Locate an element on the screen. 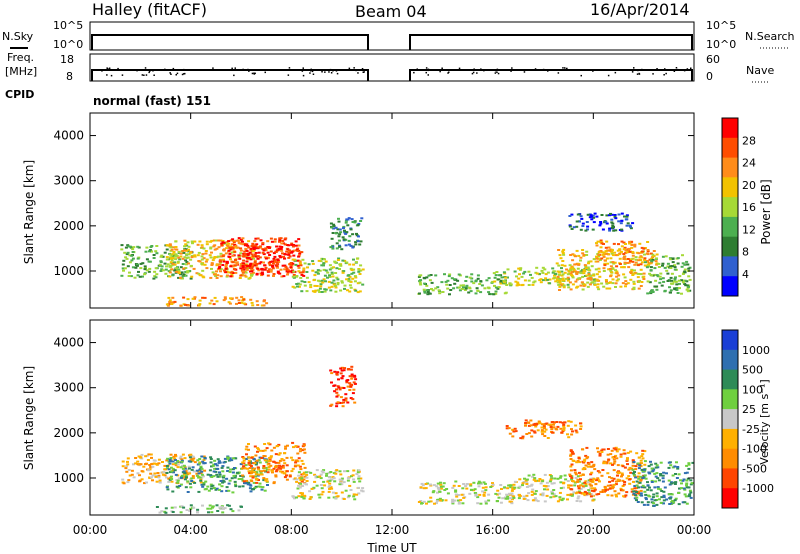 Image resolution: width=800 pixels, height=554 pixels. power-yticks-label-0: 4000 is located at coordinates (68, 136).